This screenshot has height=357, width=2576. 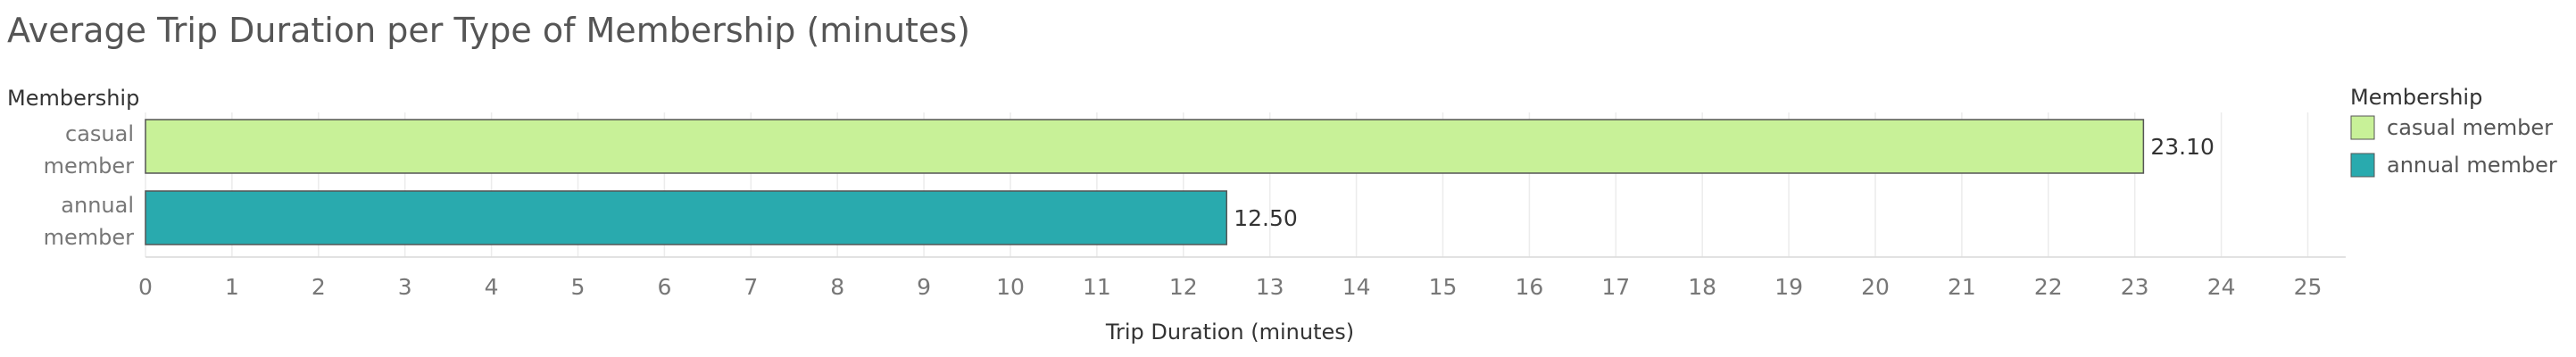 I want to click on x-tick-label-22: 22, so click(x=2048, y=287).